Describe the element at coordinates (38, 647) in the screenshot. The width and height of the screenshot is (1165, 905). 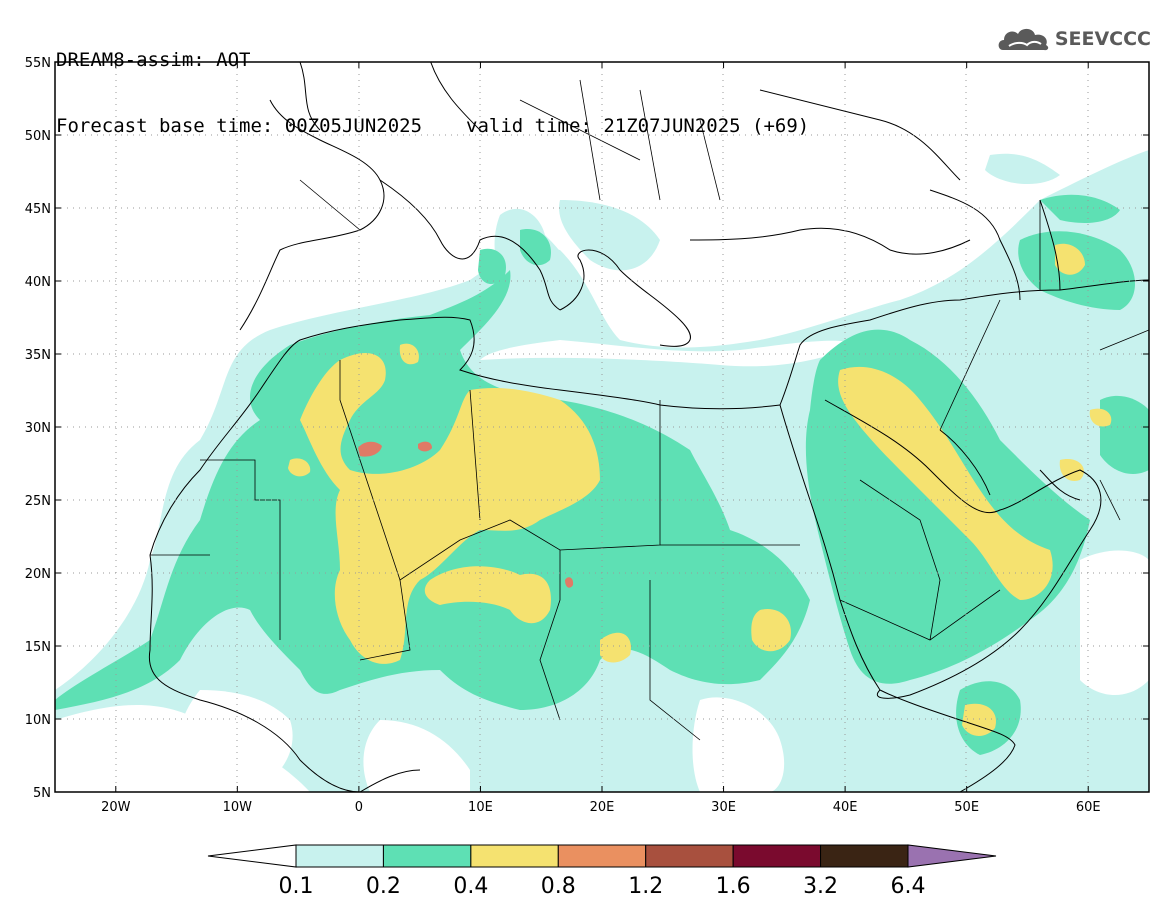
I see `lat-tick-label: 15N` at that location.